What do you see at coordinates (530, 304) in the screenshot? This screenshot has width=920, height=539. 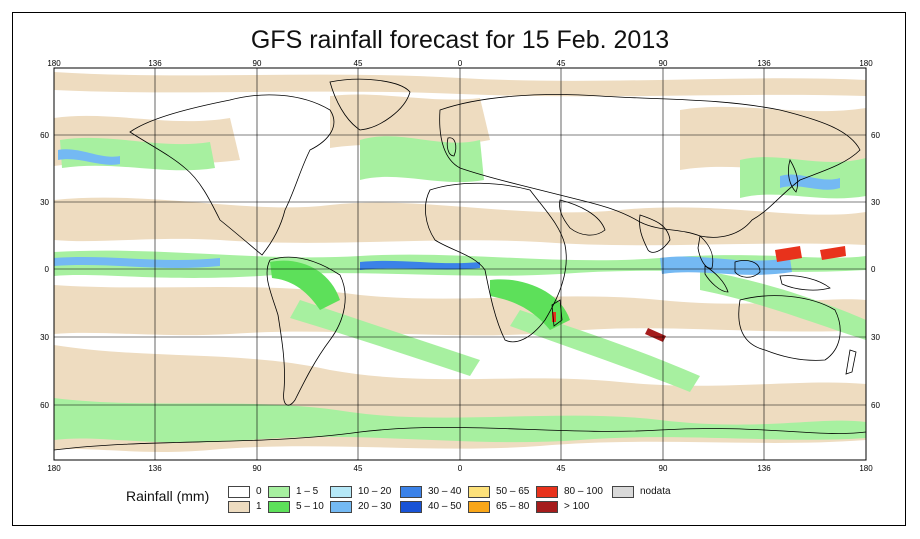 I see `africa-rain` at bounding box center [530, 304].